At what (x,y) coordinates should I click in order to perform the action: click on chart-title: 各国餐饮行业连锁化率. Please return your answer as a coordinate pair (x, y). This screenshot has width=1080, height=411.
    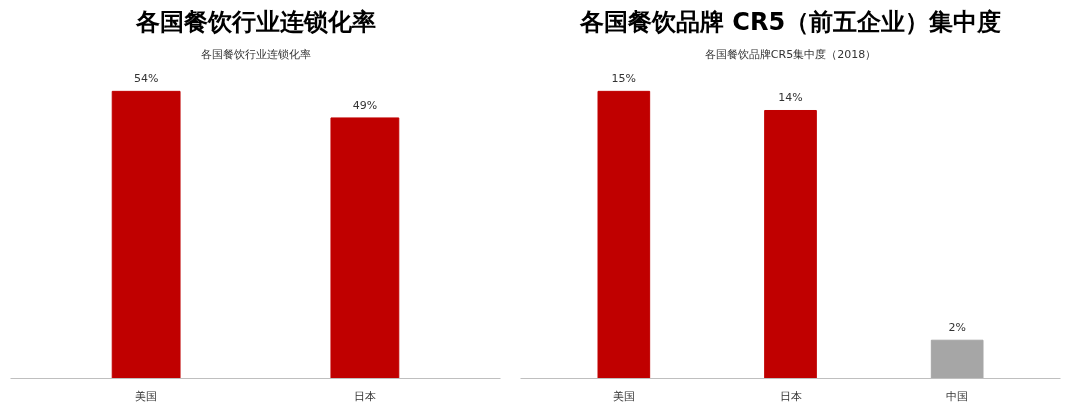
    Looking at the image, I should click on (255, 21).